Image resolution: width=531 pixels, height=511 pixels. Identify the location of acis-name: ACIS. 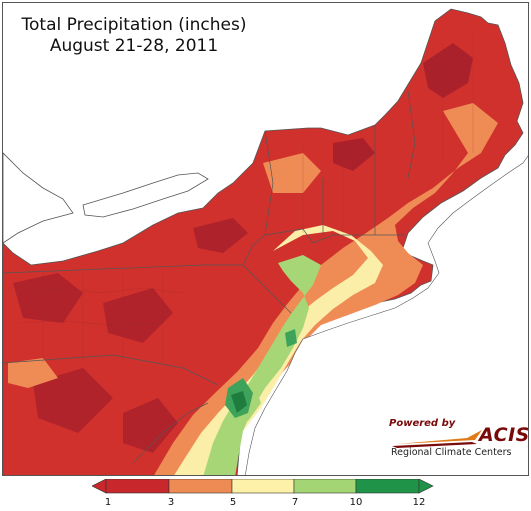
(504, 435).